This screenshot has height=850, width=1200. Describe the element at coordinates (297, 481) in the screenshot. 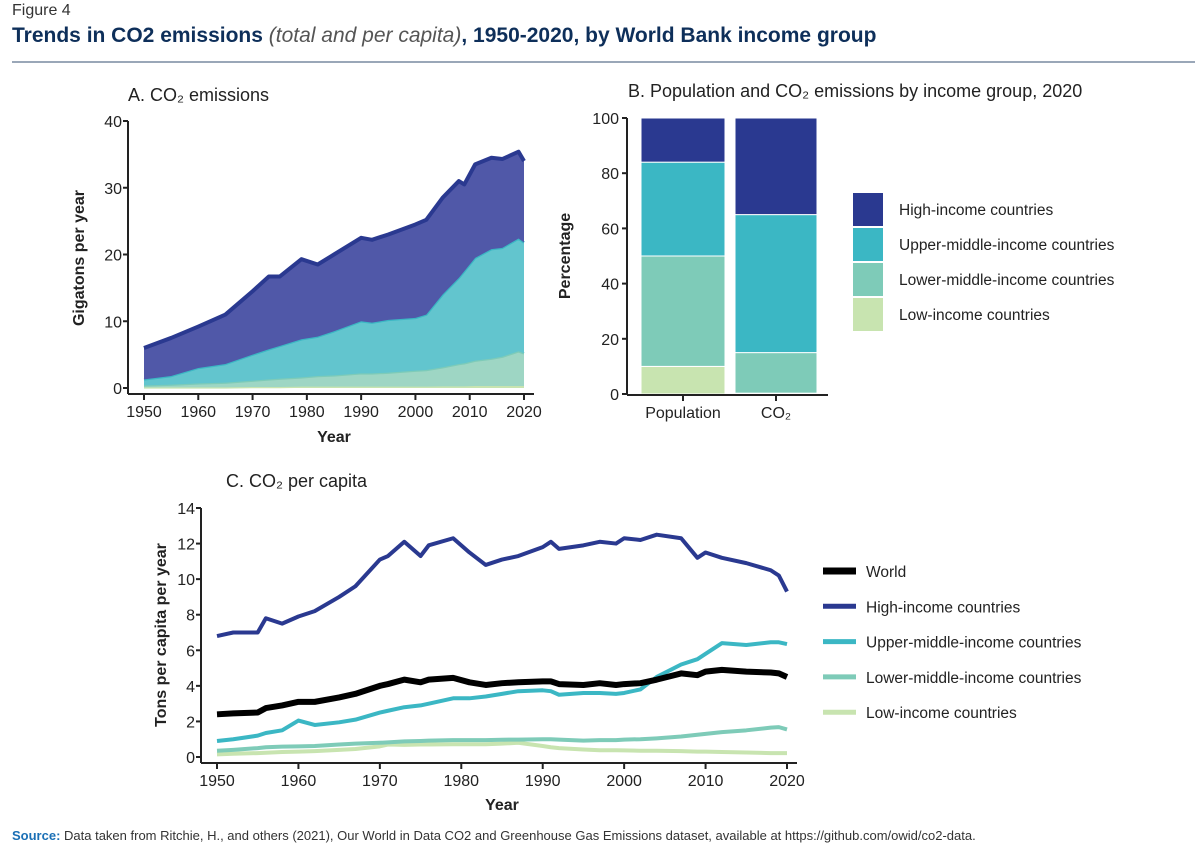

I see `panel-c-title: C. CO₂ per capita` at that location.